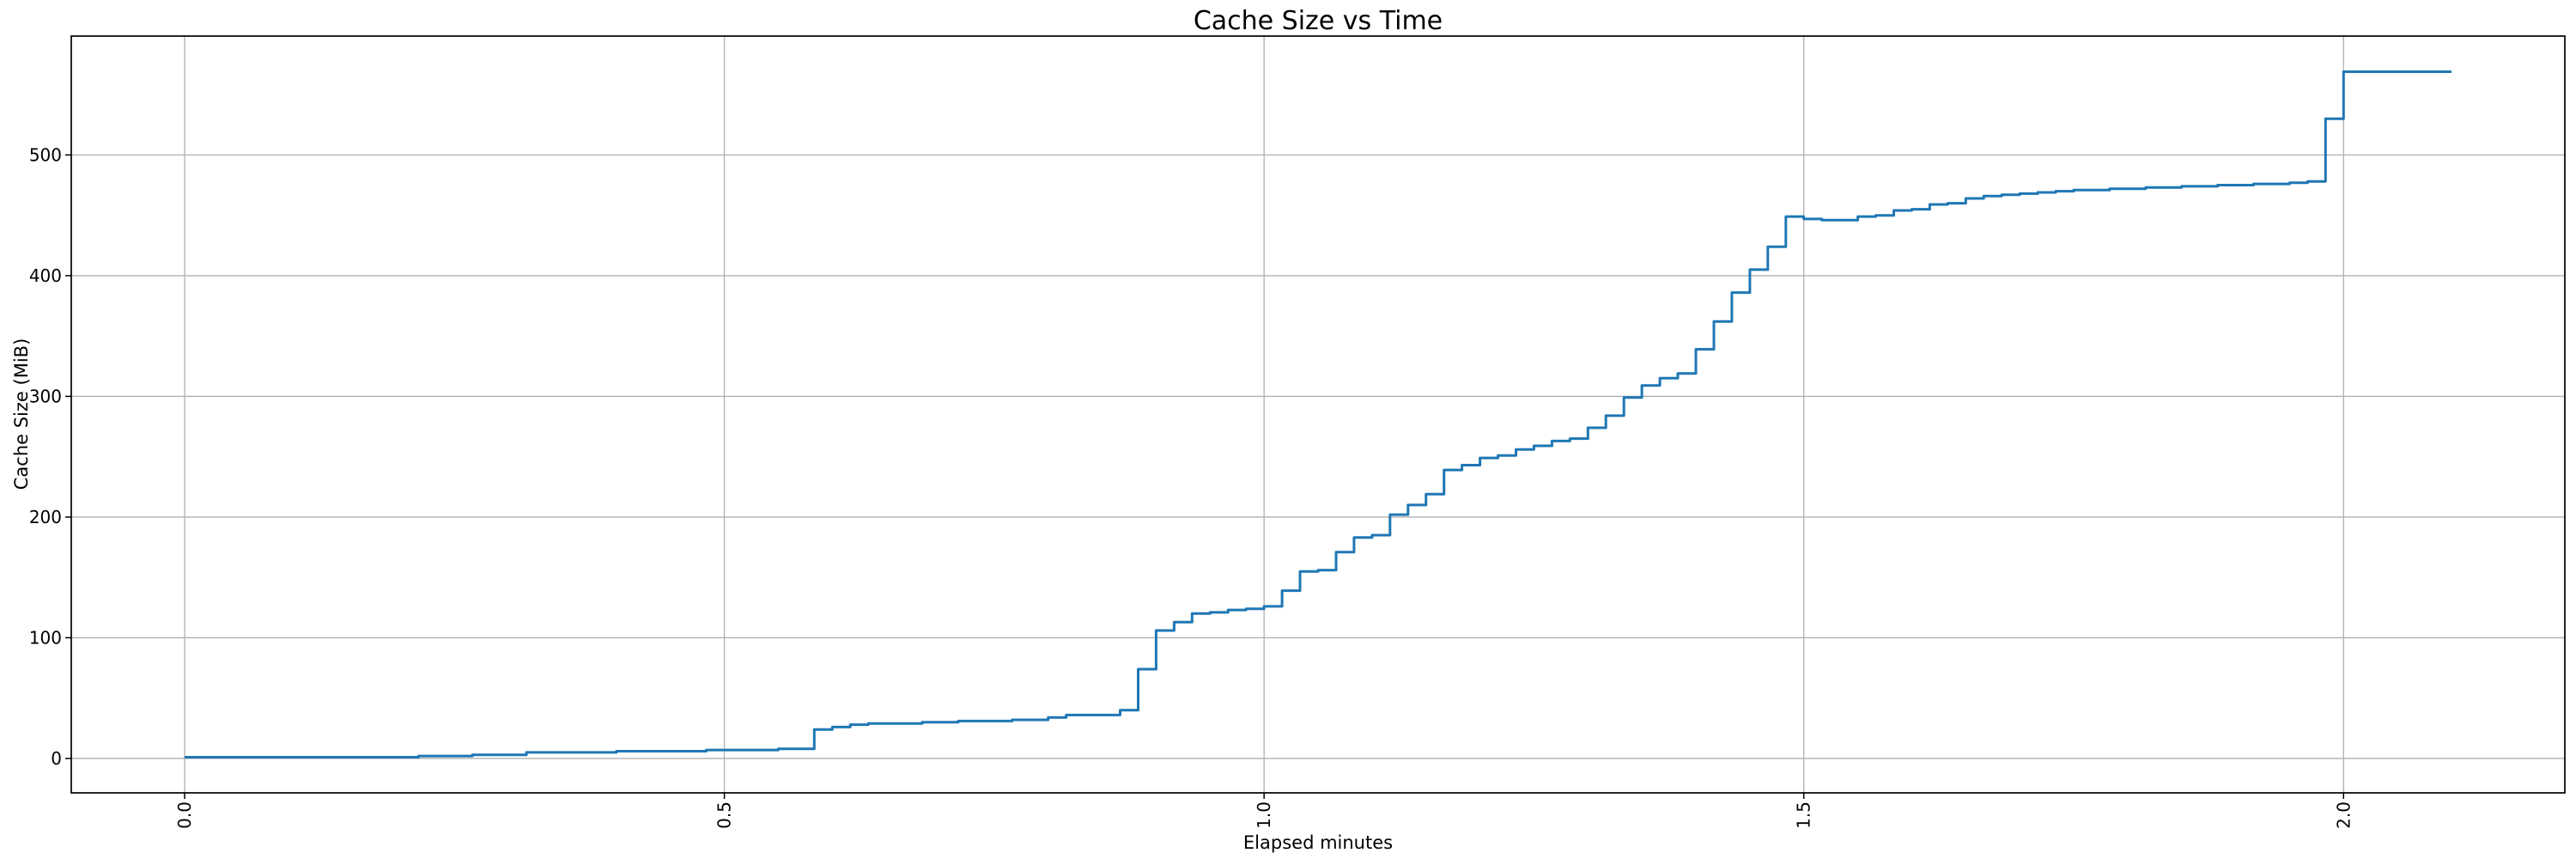 Image resolution: width=2576 pixels, height=859 pixels. Describe the element at coordinates (45, 638) in the screenshot. I see `y-tick-label: 100` at that location.